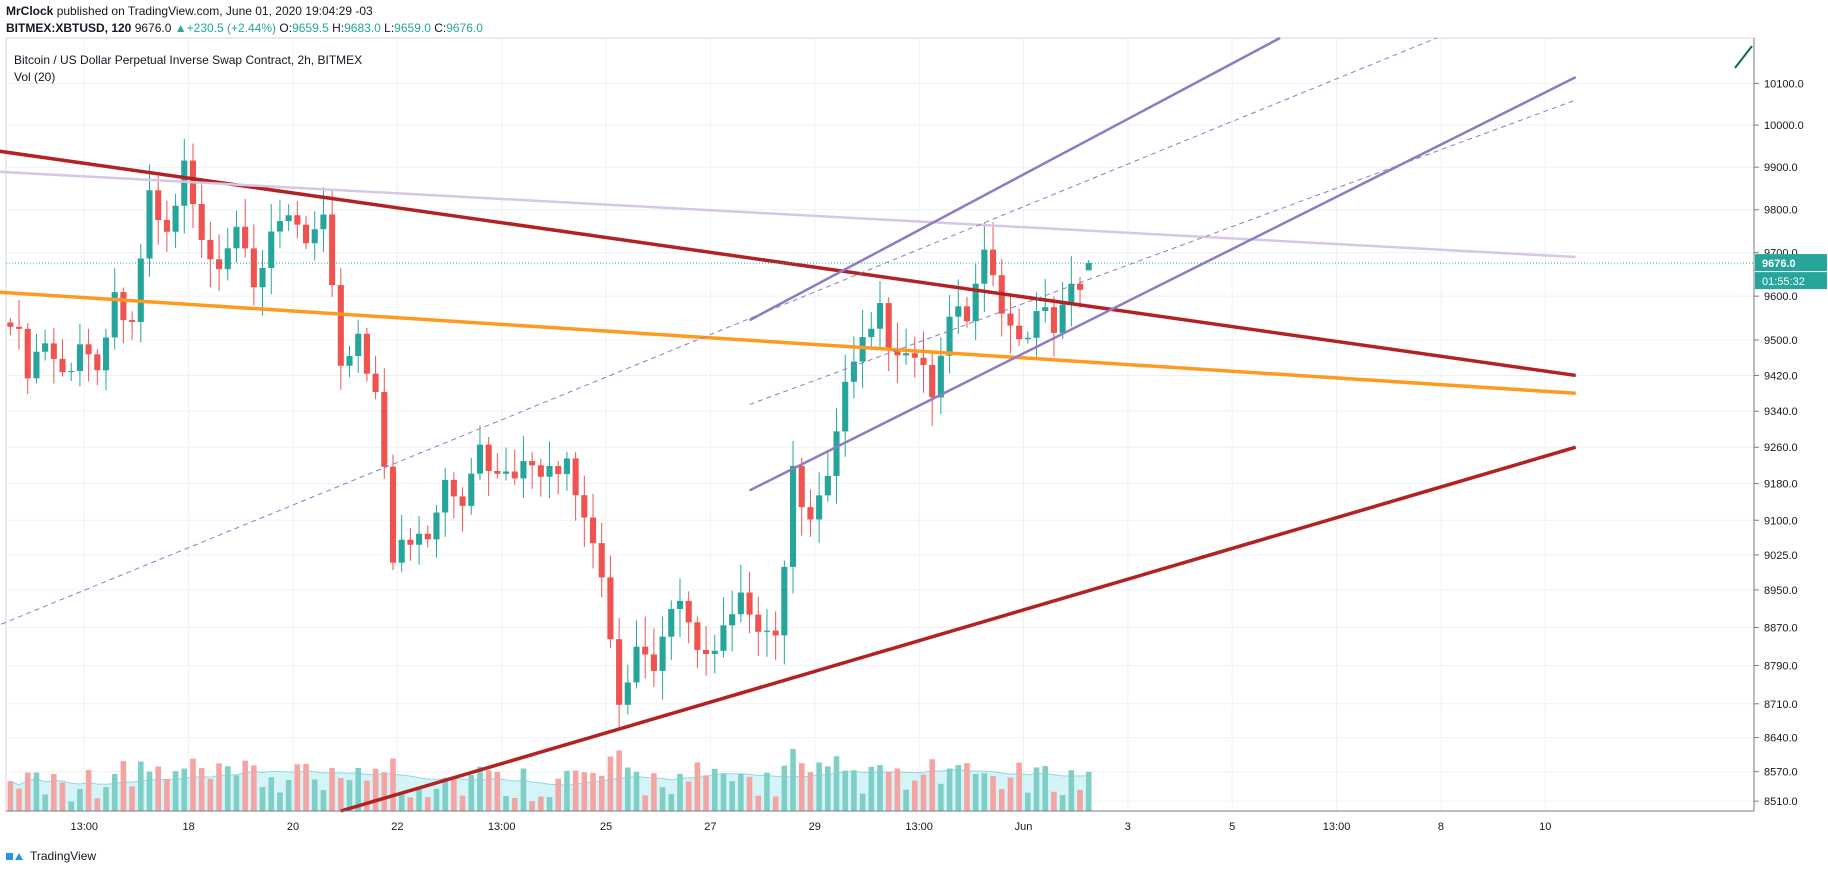 The image size is (1828, 877). Describe the element at coordinates (30, 11) in the screenshot. I see `publisher-name: MrClock` at that location.